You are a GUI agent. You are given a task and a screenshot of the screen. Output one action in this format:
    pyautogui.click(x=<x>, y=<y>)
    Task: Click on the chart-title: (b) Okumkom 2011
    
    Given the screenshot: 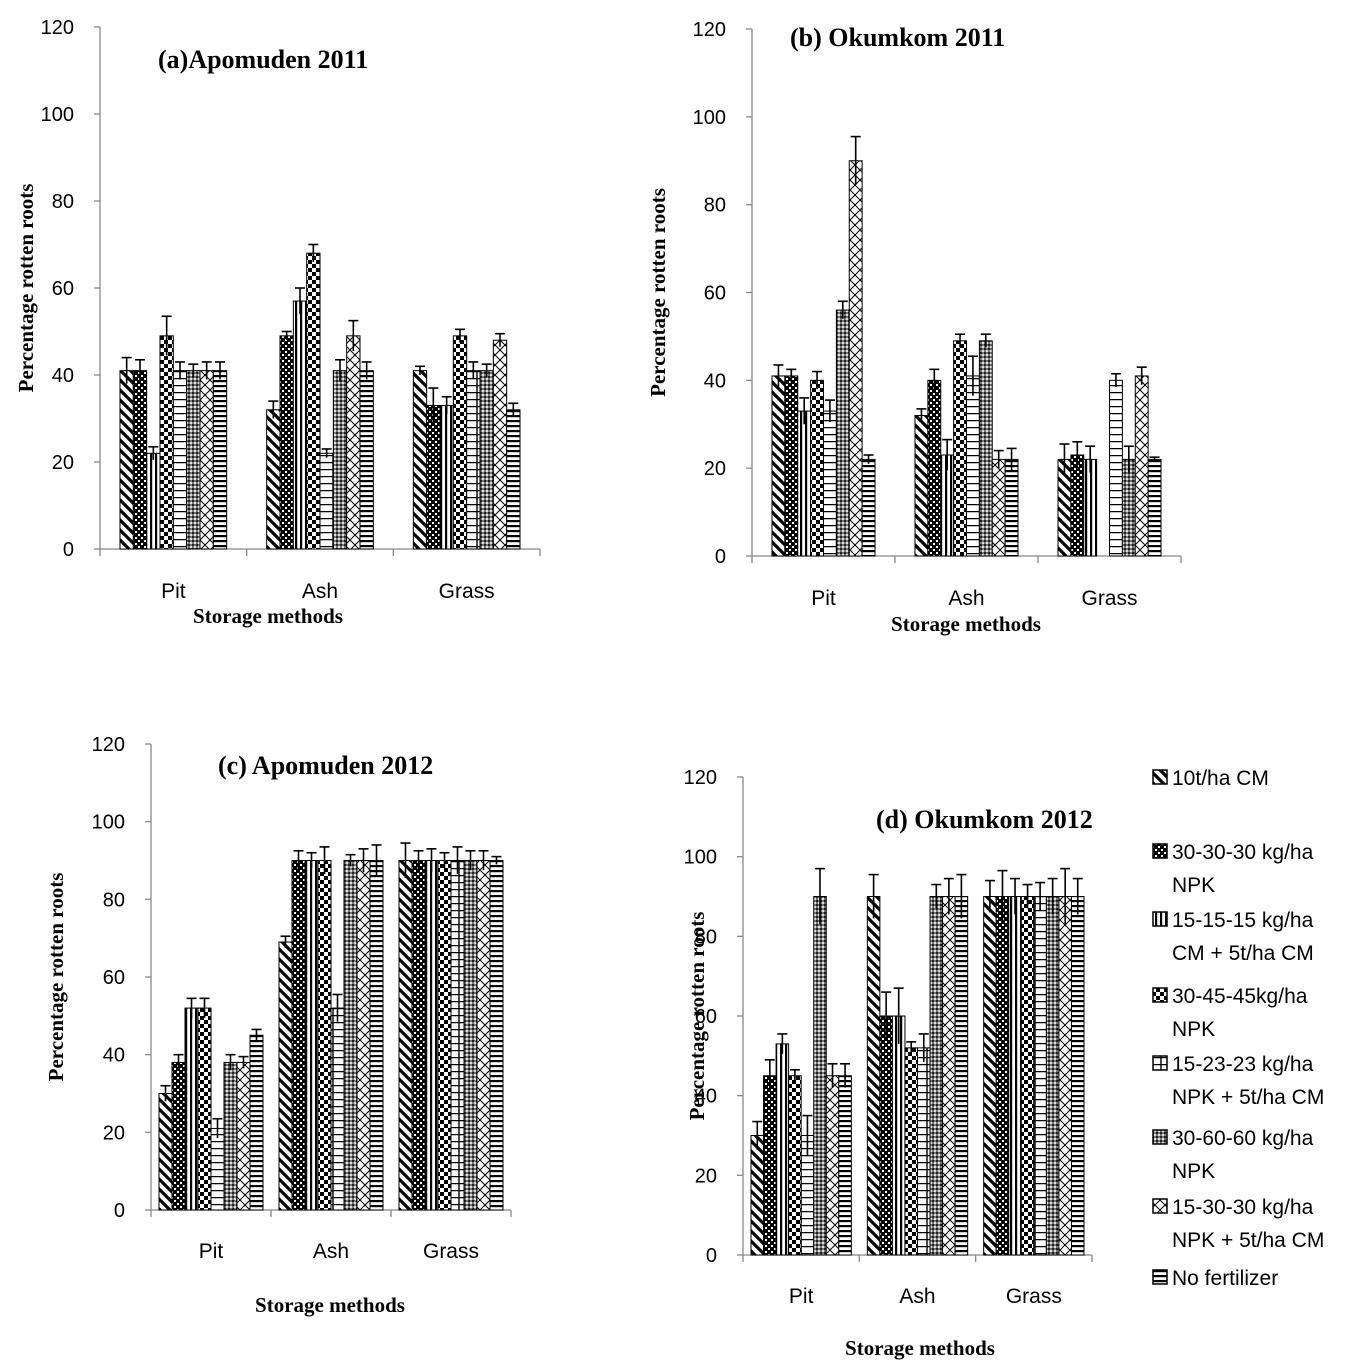 What is the action you would take?
    pyautogui.click(x=897, y=37)
    